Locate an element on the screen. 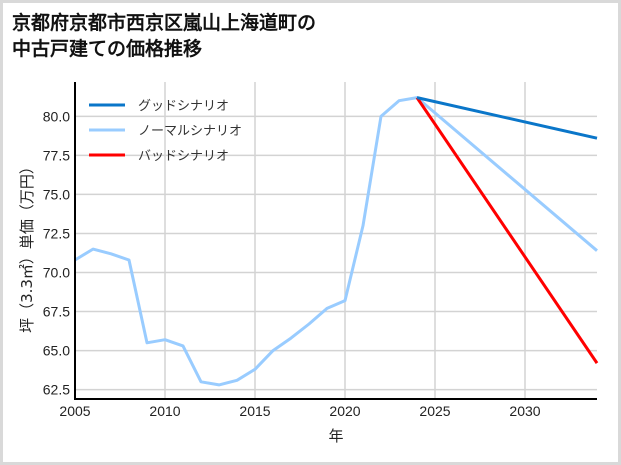 The width and height of the screenshot is (621, 465). y-tick-label: 77.5 is located at coordinates (56, 155).